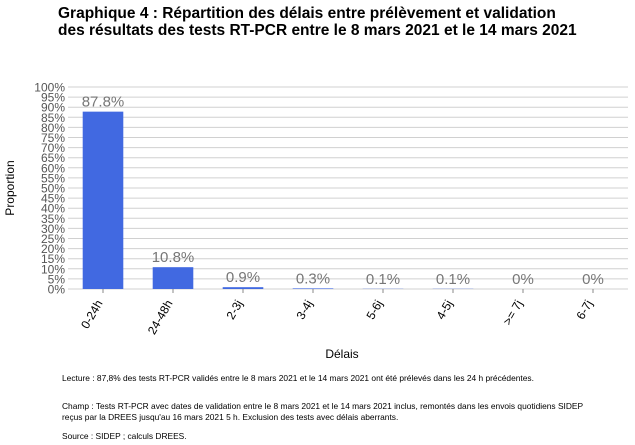  I want to click on y-tick-label: 95%, so click(53, 98).